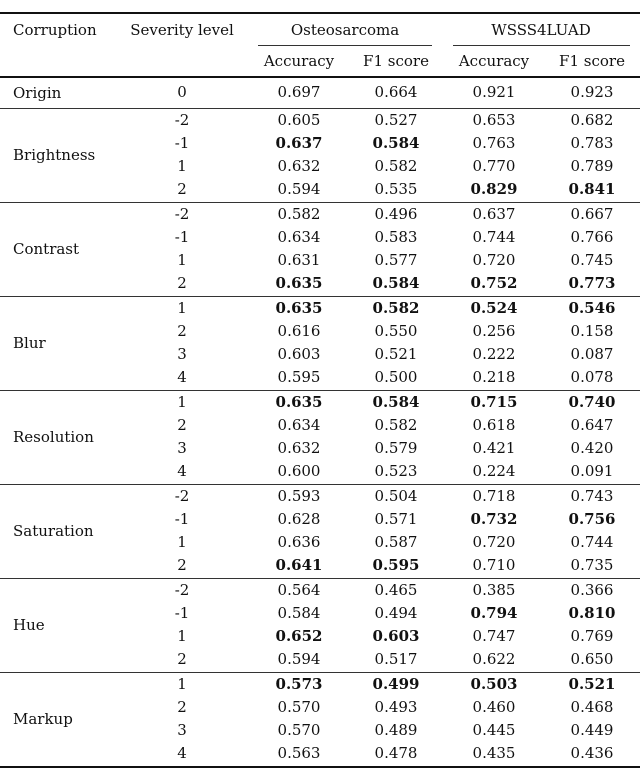 Image resolution: width=640 pixels, height=768 pixels. Describe the element at coordinates (396, 613) in the screenshot. I see `metric-value: 0.494` at that location.